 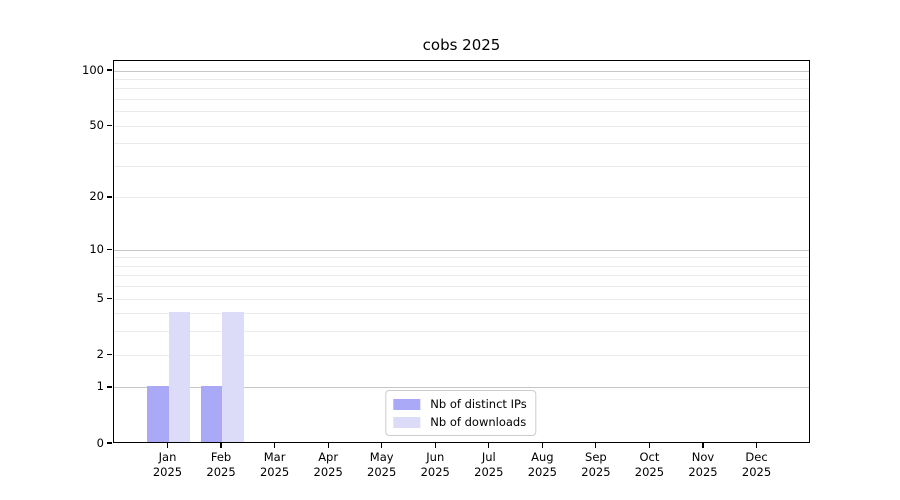 What do you see at coordinates (93, 69) in the screenshot?
I see `y-axis-tick-label: 100` at bounding box center [93, 69].